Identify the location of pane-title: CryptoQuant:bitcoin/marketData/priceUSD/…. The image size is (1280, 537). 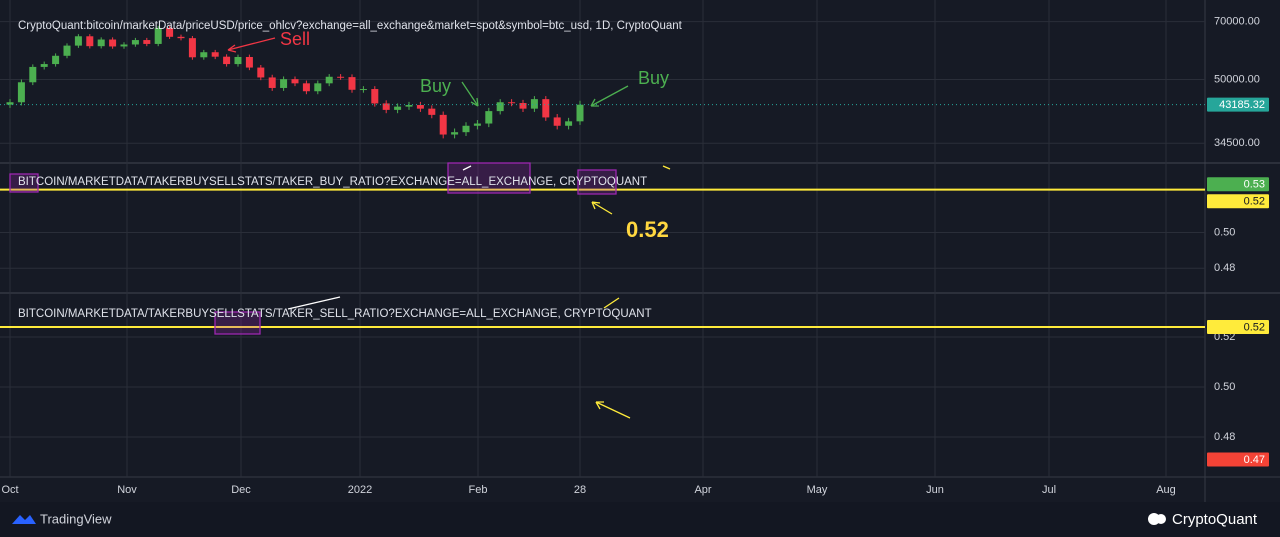
(350, 26).